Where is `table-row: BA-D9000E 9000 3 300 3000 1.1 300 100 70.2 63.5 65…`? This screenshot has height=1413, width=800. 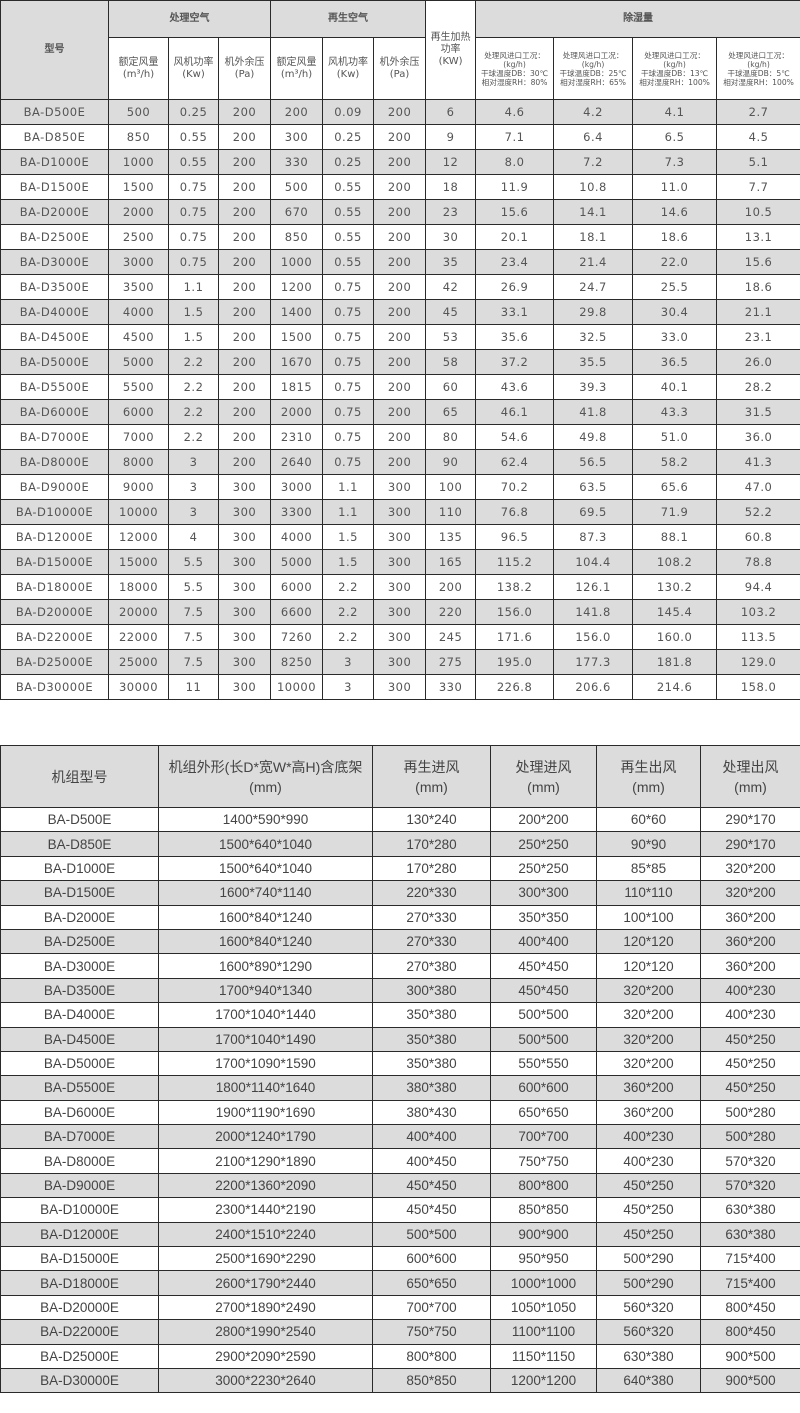 table-row: BA-D9000E 9000 3 300 3000 1.1 300 100 70.2 63.5 65… is located at coordinates (400, 487).